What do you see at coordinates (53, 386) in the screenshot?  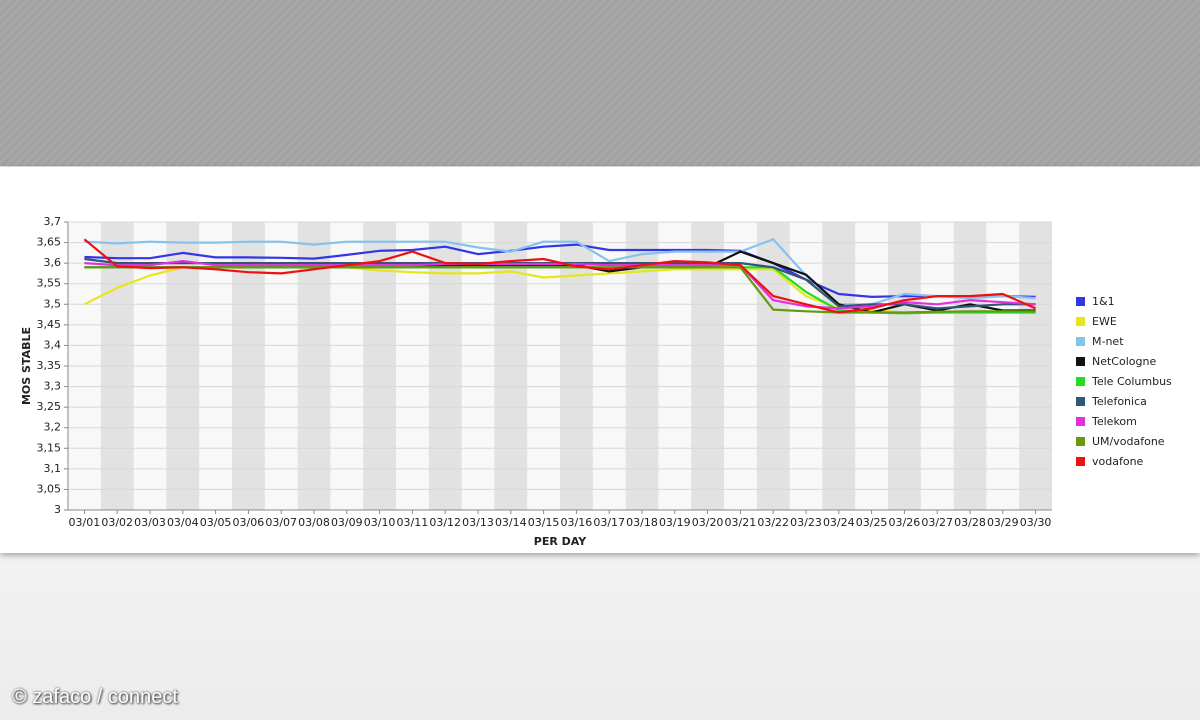 I see `y-tick-label: 3,3` at bounding box center [53, 386].